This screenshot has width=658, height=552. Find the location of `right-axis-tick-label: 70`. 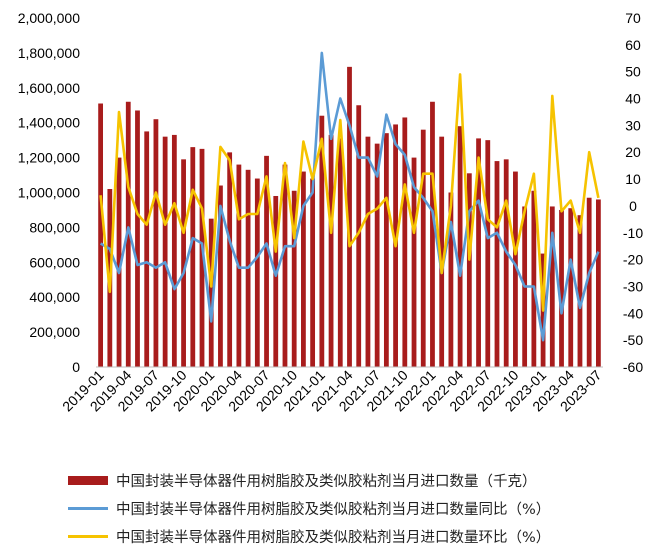

right-axis-tick-label: 70 is located at coordinates (633, 18).